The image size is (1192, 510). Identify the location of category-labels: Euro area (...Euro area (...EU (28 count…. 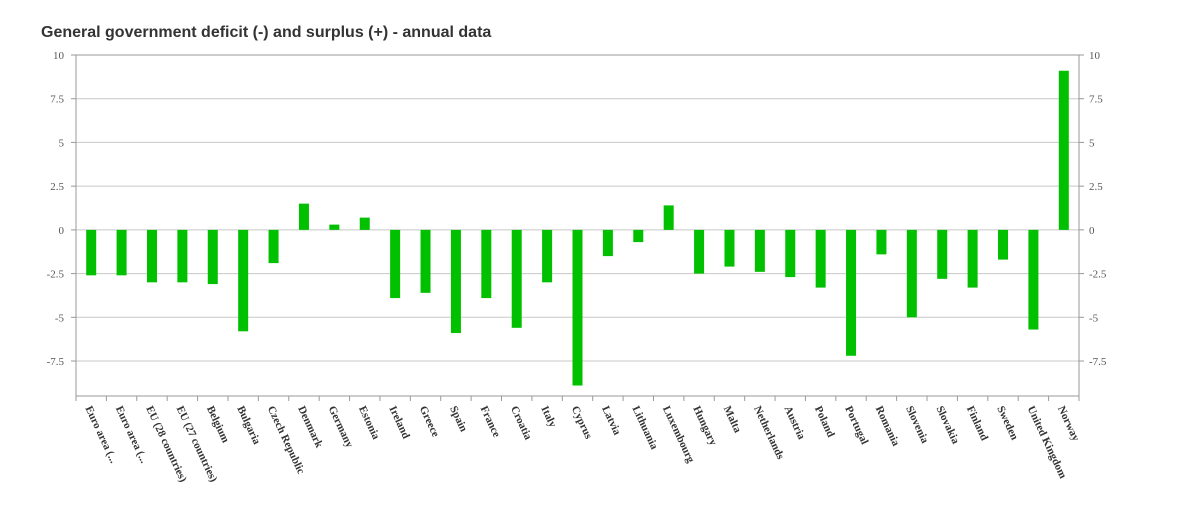
(581, 444).